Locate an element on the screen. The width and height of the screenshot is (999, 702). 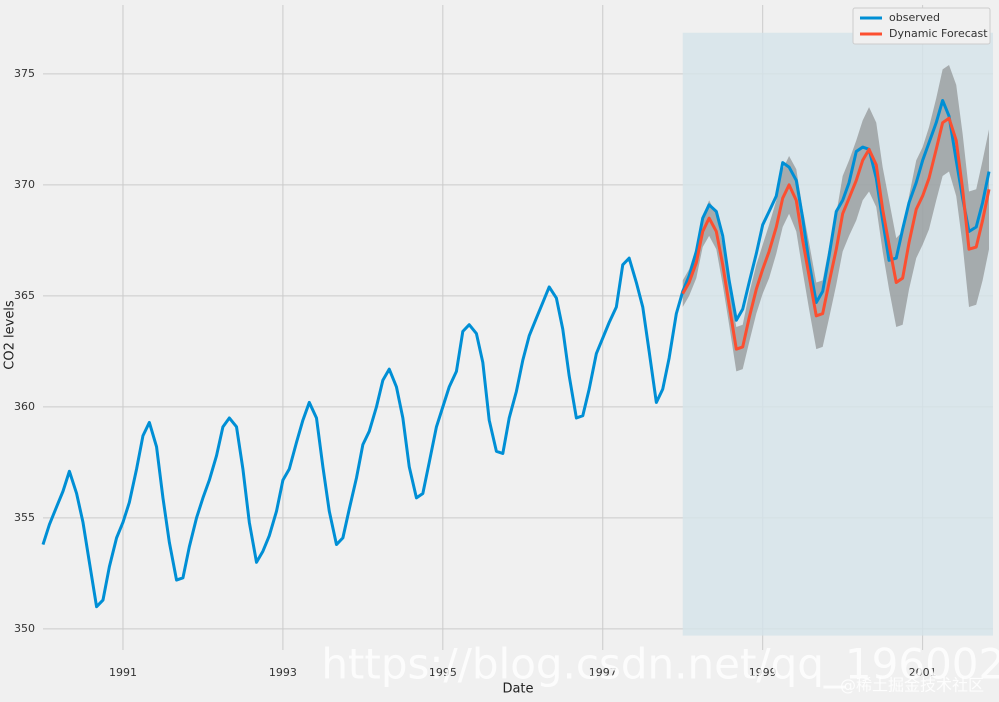
y-tick-label: 355 is located at coordinates (24, 517).